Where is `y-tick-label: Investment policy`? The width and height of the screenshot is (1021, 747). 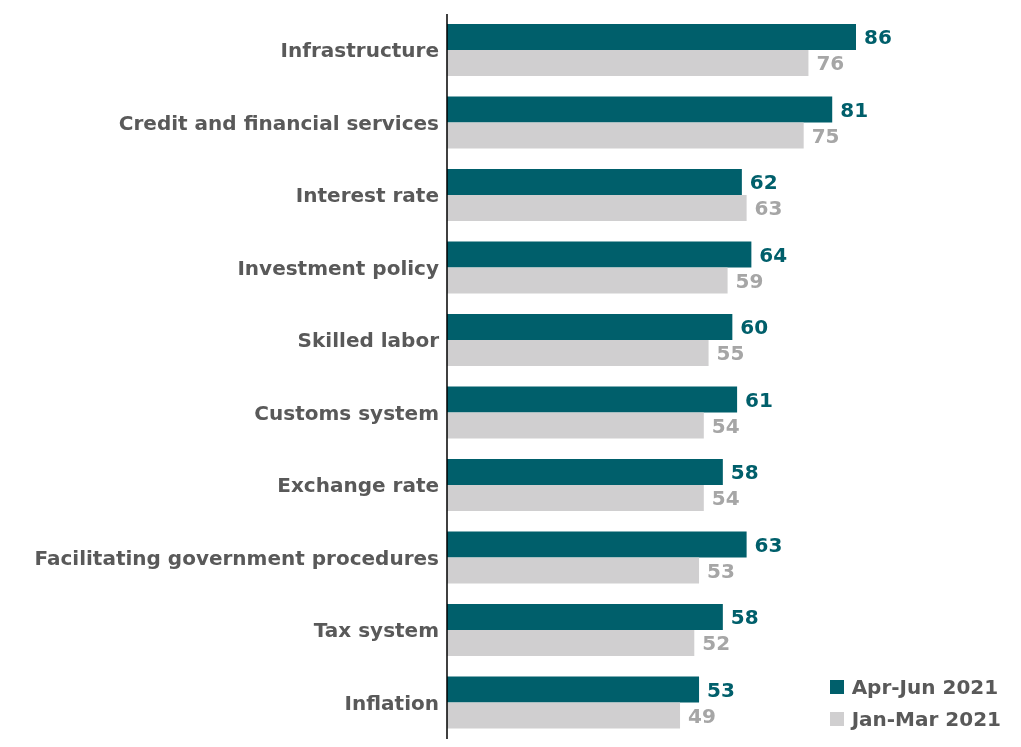
y-tick-label: Investment policy is located at coordinates (338, 267).